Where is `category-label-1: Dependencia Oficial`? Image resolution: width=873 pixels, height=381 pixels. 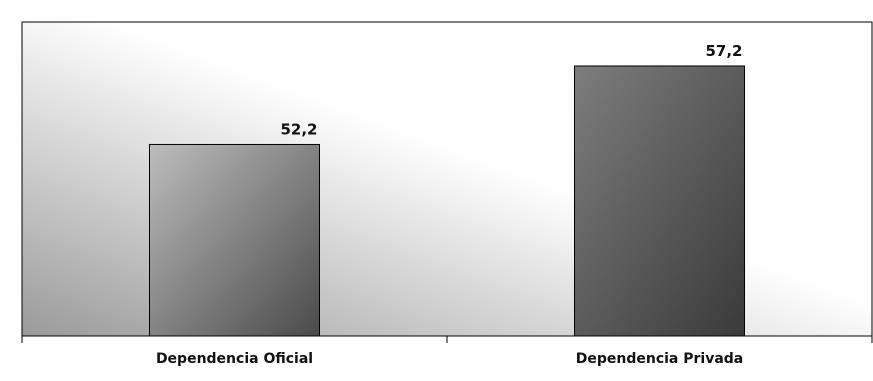
category-label-1: Dependencia Oficial is located at coordinates (234, 359).